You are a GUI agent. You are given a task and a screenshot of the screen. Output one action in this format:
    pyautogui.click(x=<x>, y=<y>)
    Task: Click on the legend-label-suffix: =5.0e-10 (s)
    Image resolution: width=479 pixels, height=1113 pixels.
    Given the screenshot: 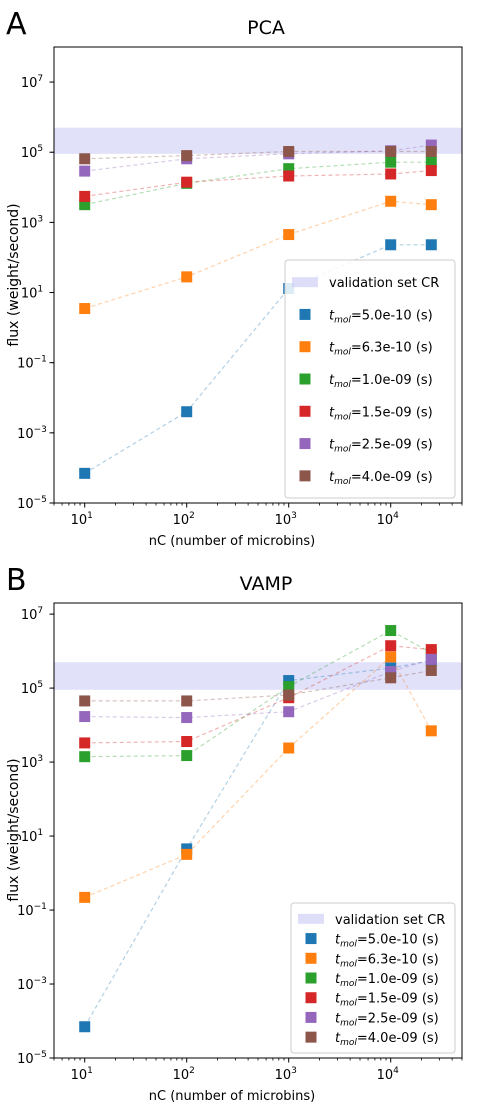 What is the action you would take?
    pyautogui.click(x=398, y=940)
    